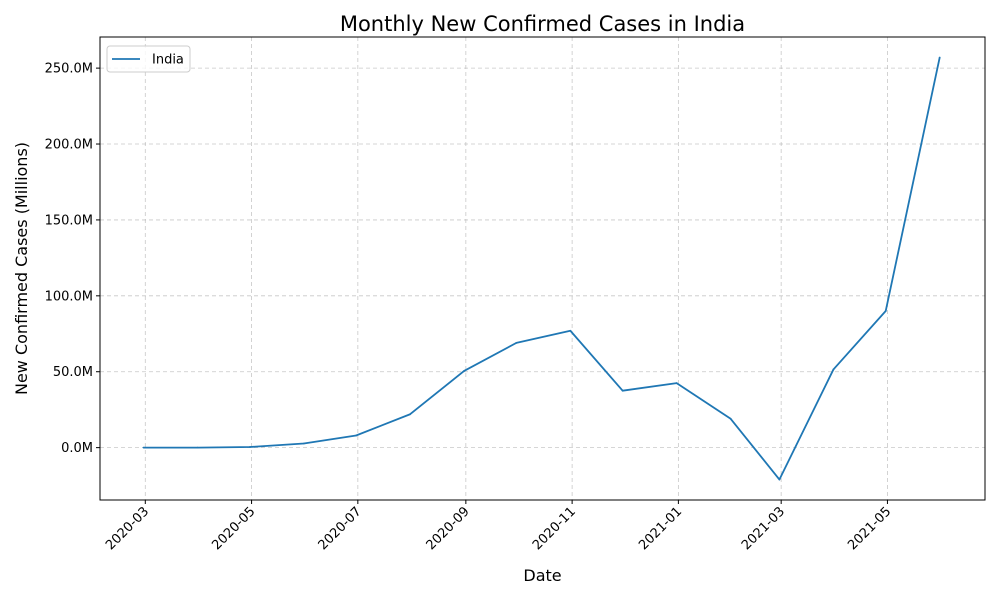  What do you see at coordinates (69, 296) in the screenshot?
I see `y-tick-label: 100.0M` at bounding box center [69, 296].